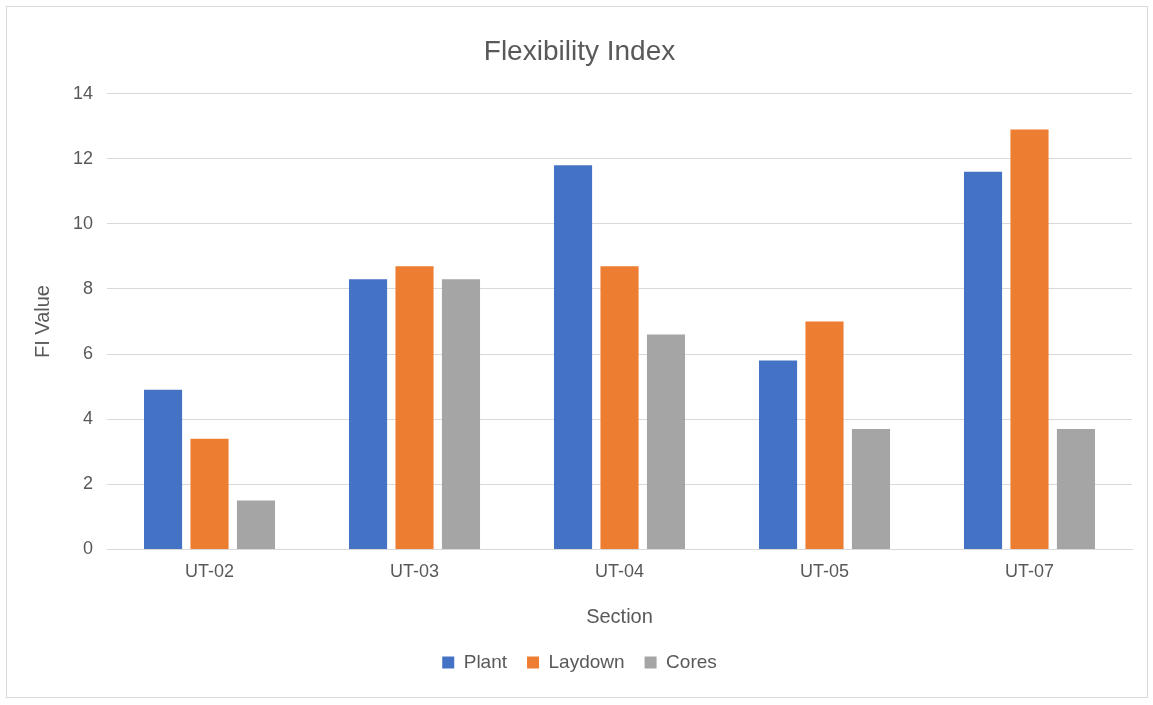 The height and width of the screenshot is (705, 1153). I want to click on x-tick-label: UT-02, so click(210, 571).